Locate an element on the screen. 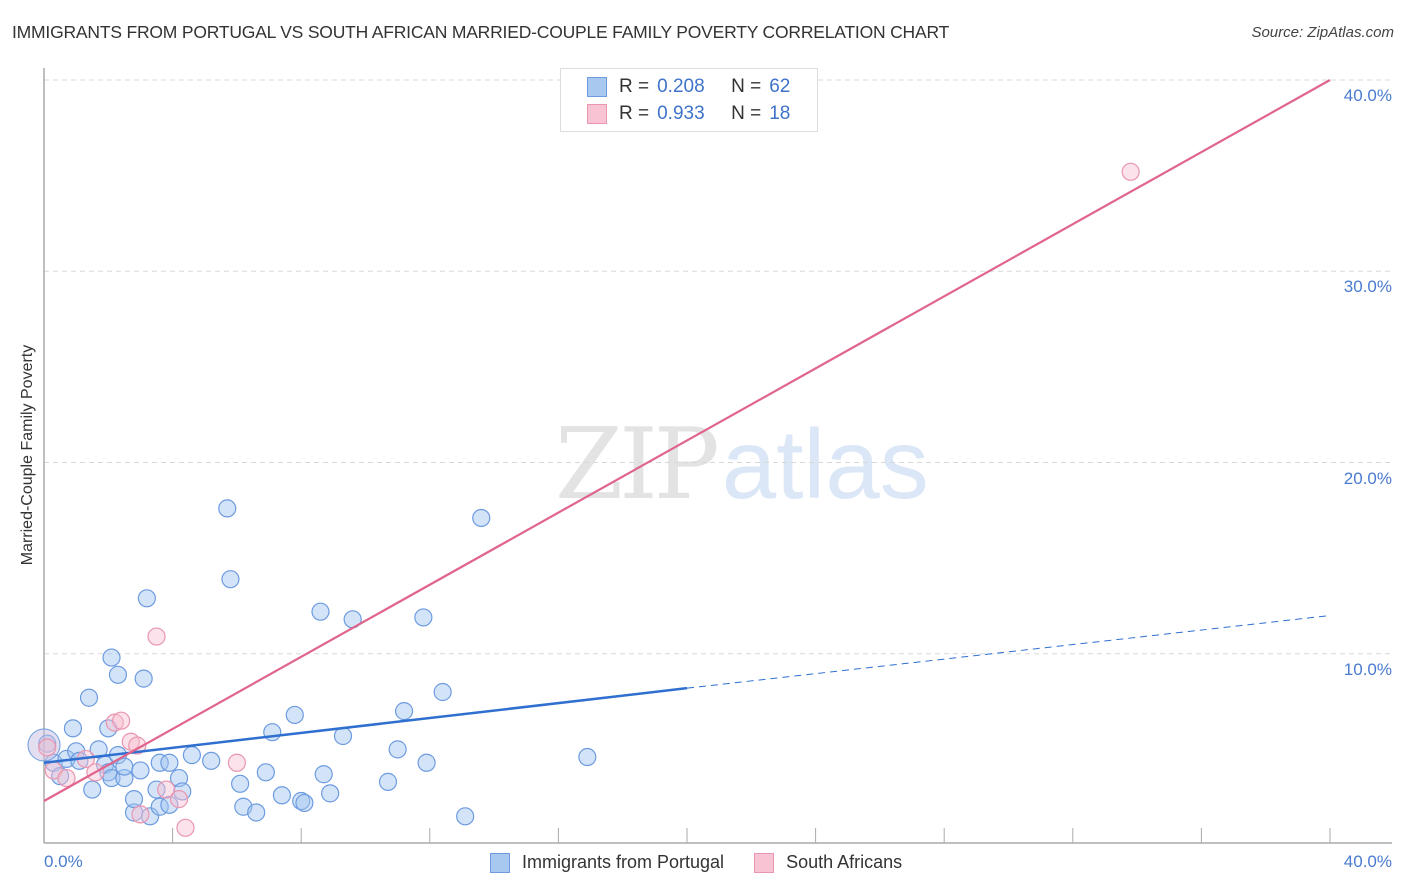 The image size is (1406, 892). y-tick-30: 30.0% is located at coordinates (1367, 286).